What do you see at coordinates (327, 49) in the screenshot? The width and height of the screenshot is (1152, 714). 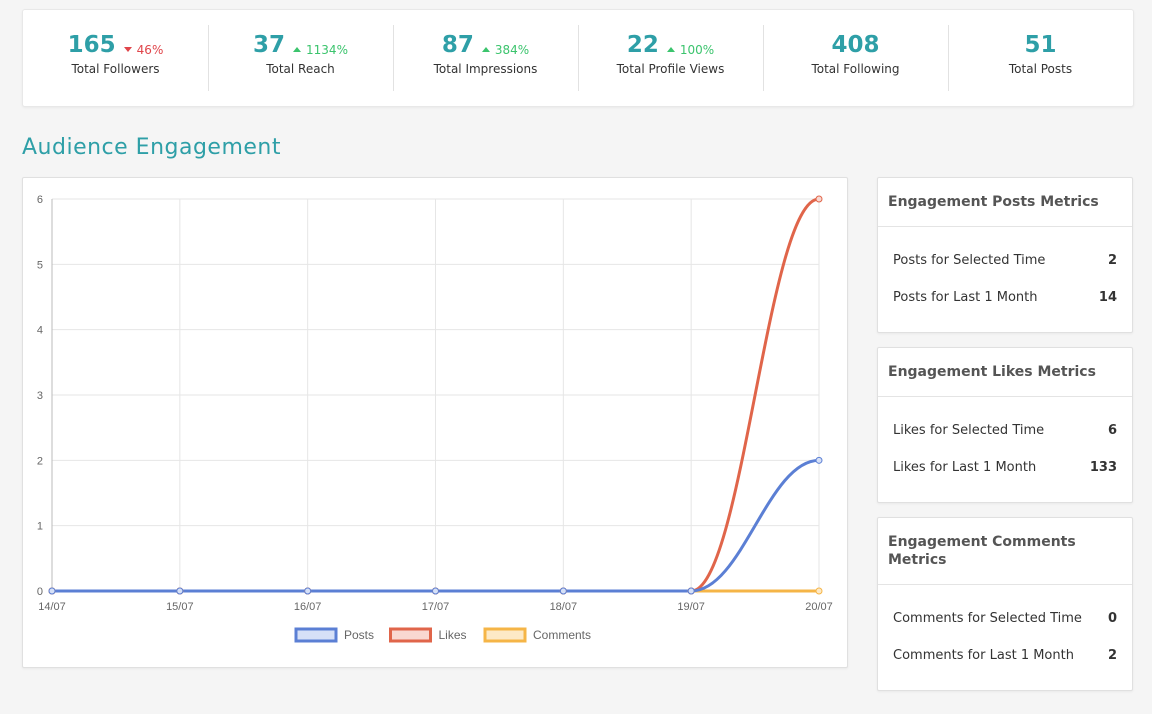 I see `stat-change-text: 1134%` at bounding box center [327, 49].